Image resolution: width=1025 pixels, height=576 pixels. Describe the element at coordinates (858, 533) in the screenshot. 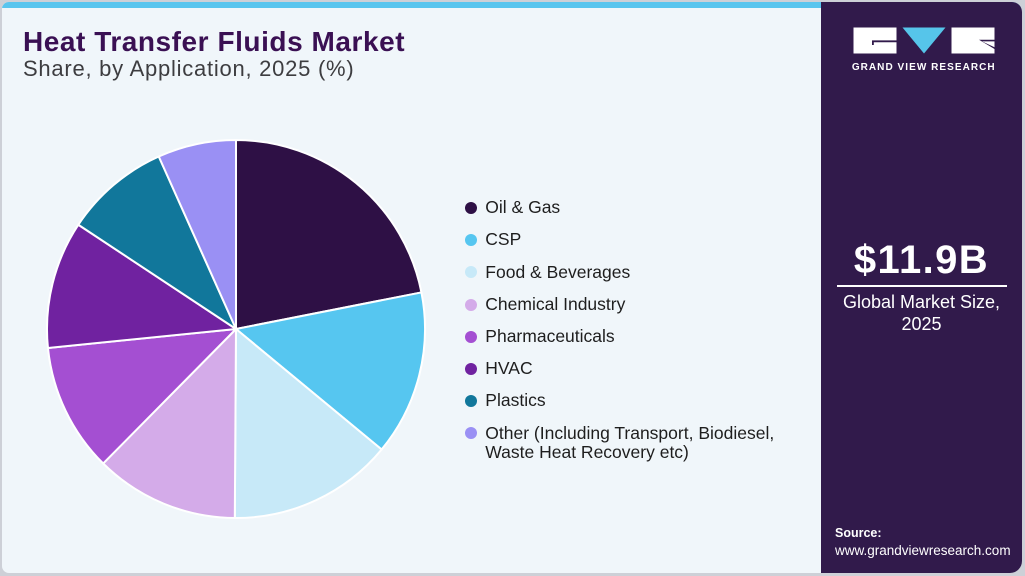

I see `source-label: Source:` at that location.